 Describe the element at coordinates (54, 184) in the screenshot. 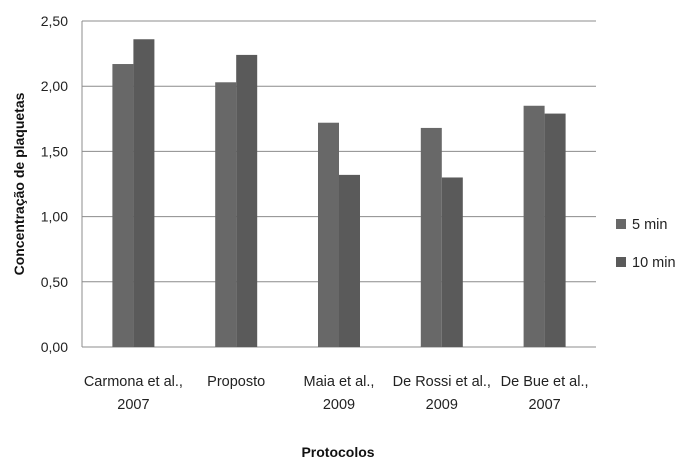

I see `y-tick-labels: 0,00 0,50 1,00 1,50 2,00 2,50` at that location.